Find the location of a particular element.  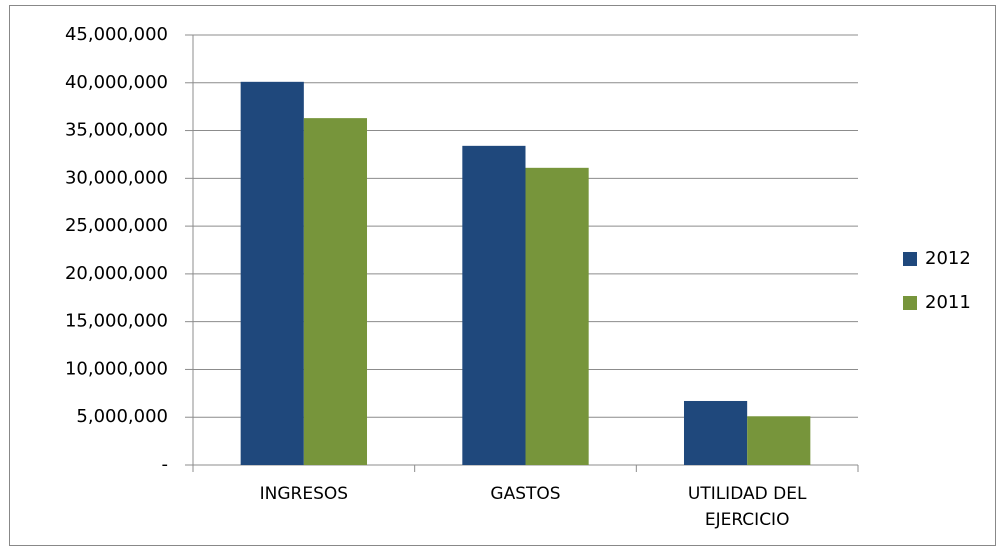

y-tick-label: 25,000,000 is located at coordinates (116, 225).